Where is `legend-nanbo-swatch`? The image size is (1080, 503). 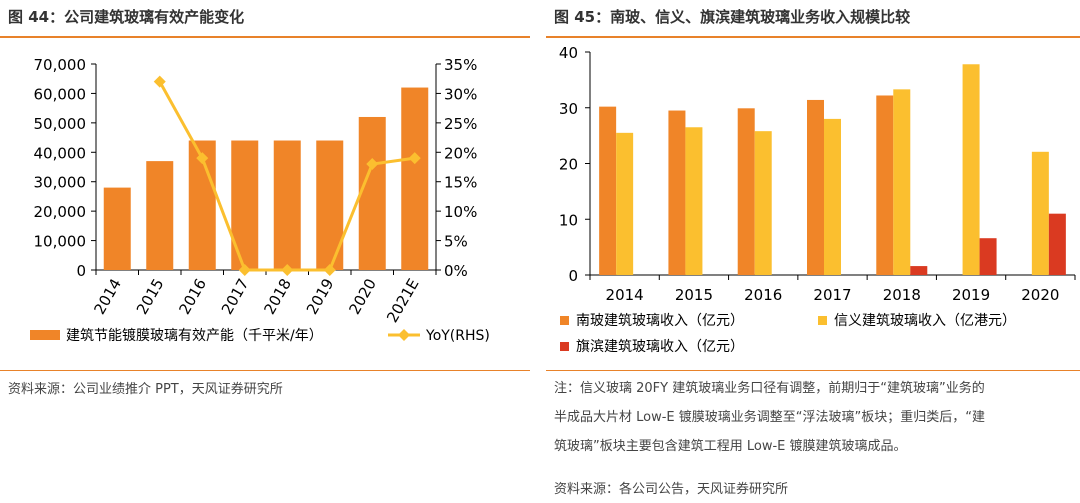 legend-nanbo-swatch is located at coordinates (564, 320).